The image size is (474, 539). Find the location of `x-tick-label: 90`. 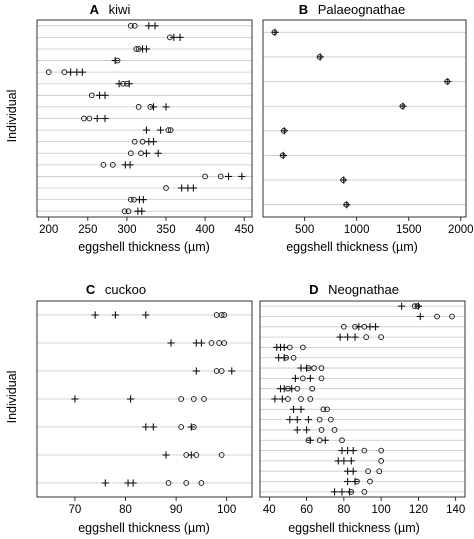

x-tick-label: 90 is located at coordinates (176, 510).